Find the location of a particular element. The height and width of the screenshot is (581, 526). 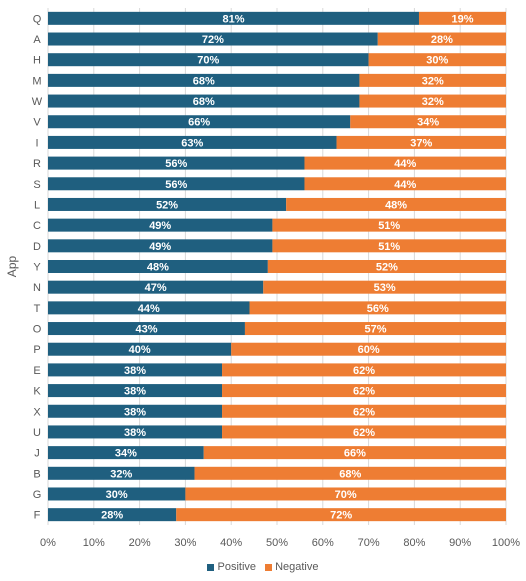

y-tick-label: L is located at coordinates (37, 205).